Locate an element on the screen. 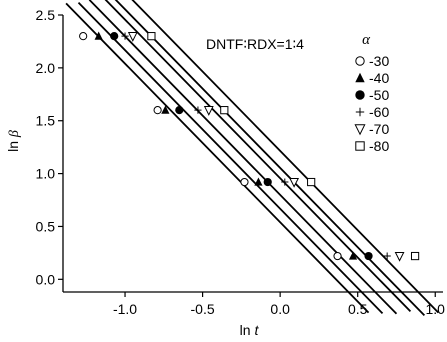  y-tick-label: 0.5 is located at coordinates (46, 226).